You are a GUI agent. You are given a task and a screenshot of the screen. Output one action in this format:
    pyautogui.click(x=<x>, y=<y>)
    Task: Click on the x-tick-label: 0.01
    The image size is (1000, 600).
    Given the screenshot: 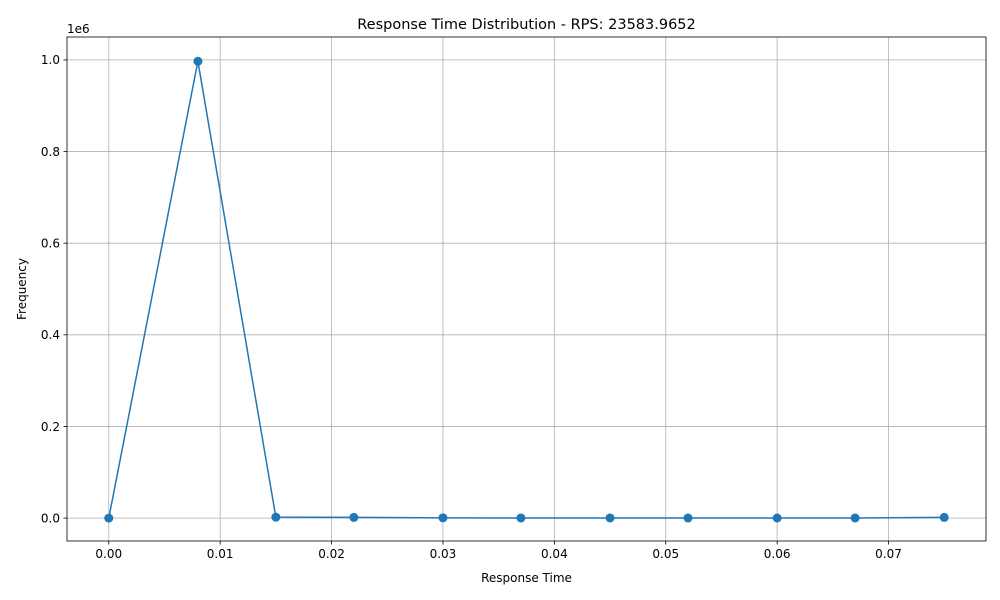 What is the action you would take?
    pyautogui.click(x=220, y=554)
    